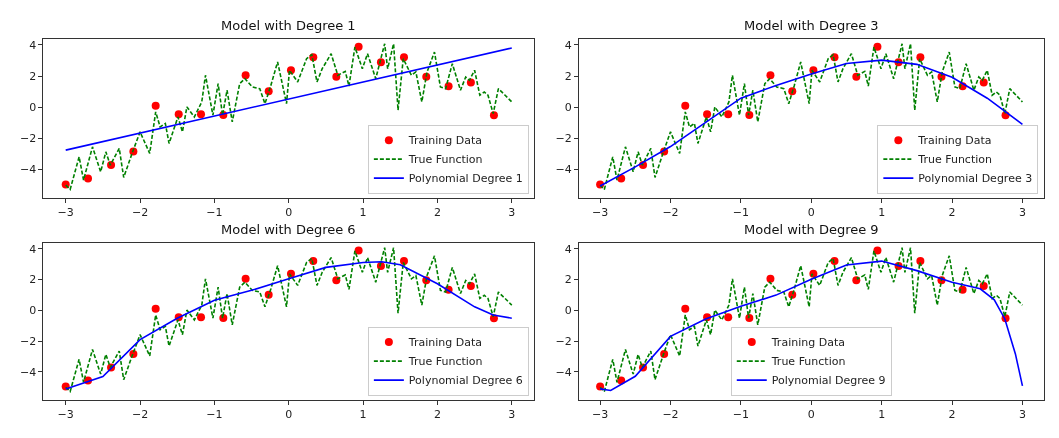 This screenshot has height=438, width=1059. I want to click on legend-label: Polynomial Degree 6, so click(465, 381).